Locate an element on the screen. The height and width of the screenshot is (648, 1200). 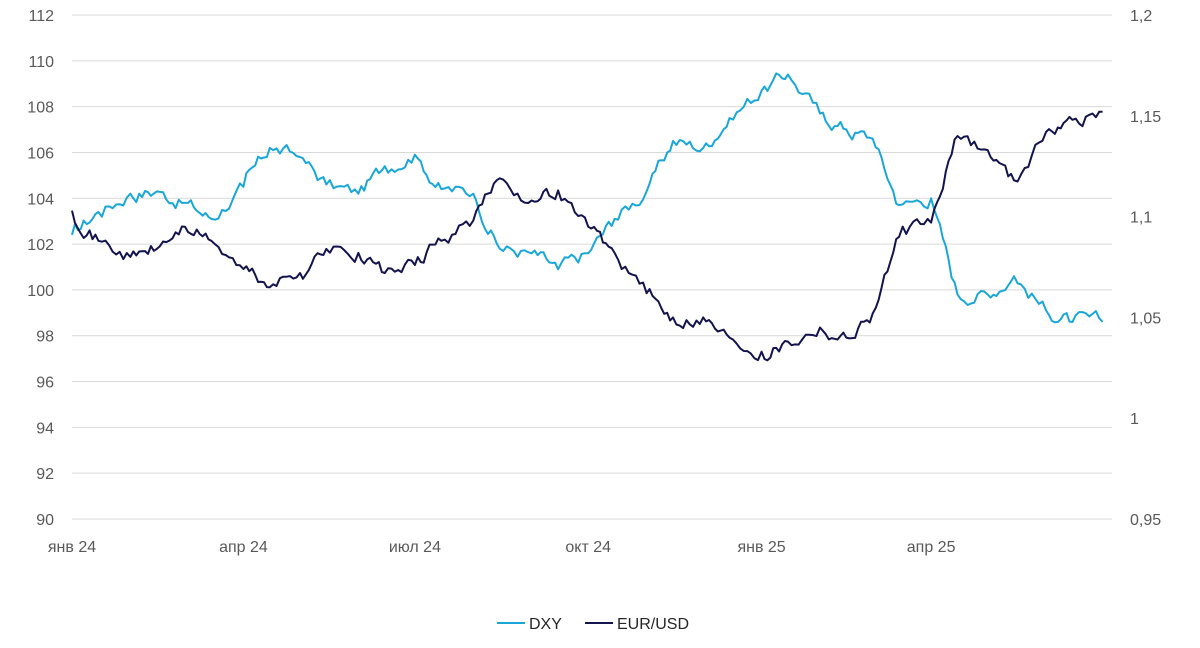
y-left-tick-label: 104 is located at coordinates (40, 199).